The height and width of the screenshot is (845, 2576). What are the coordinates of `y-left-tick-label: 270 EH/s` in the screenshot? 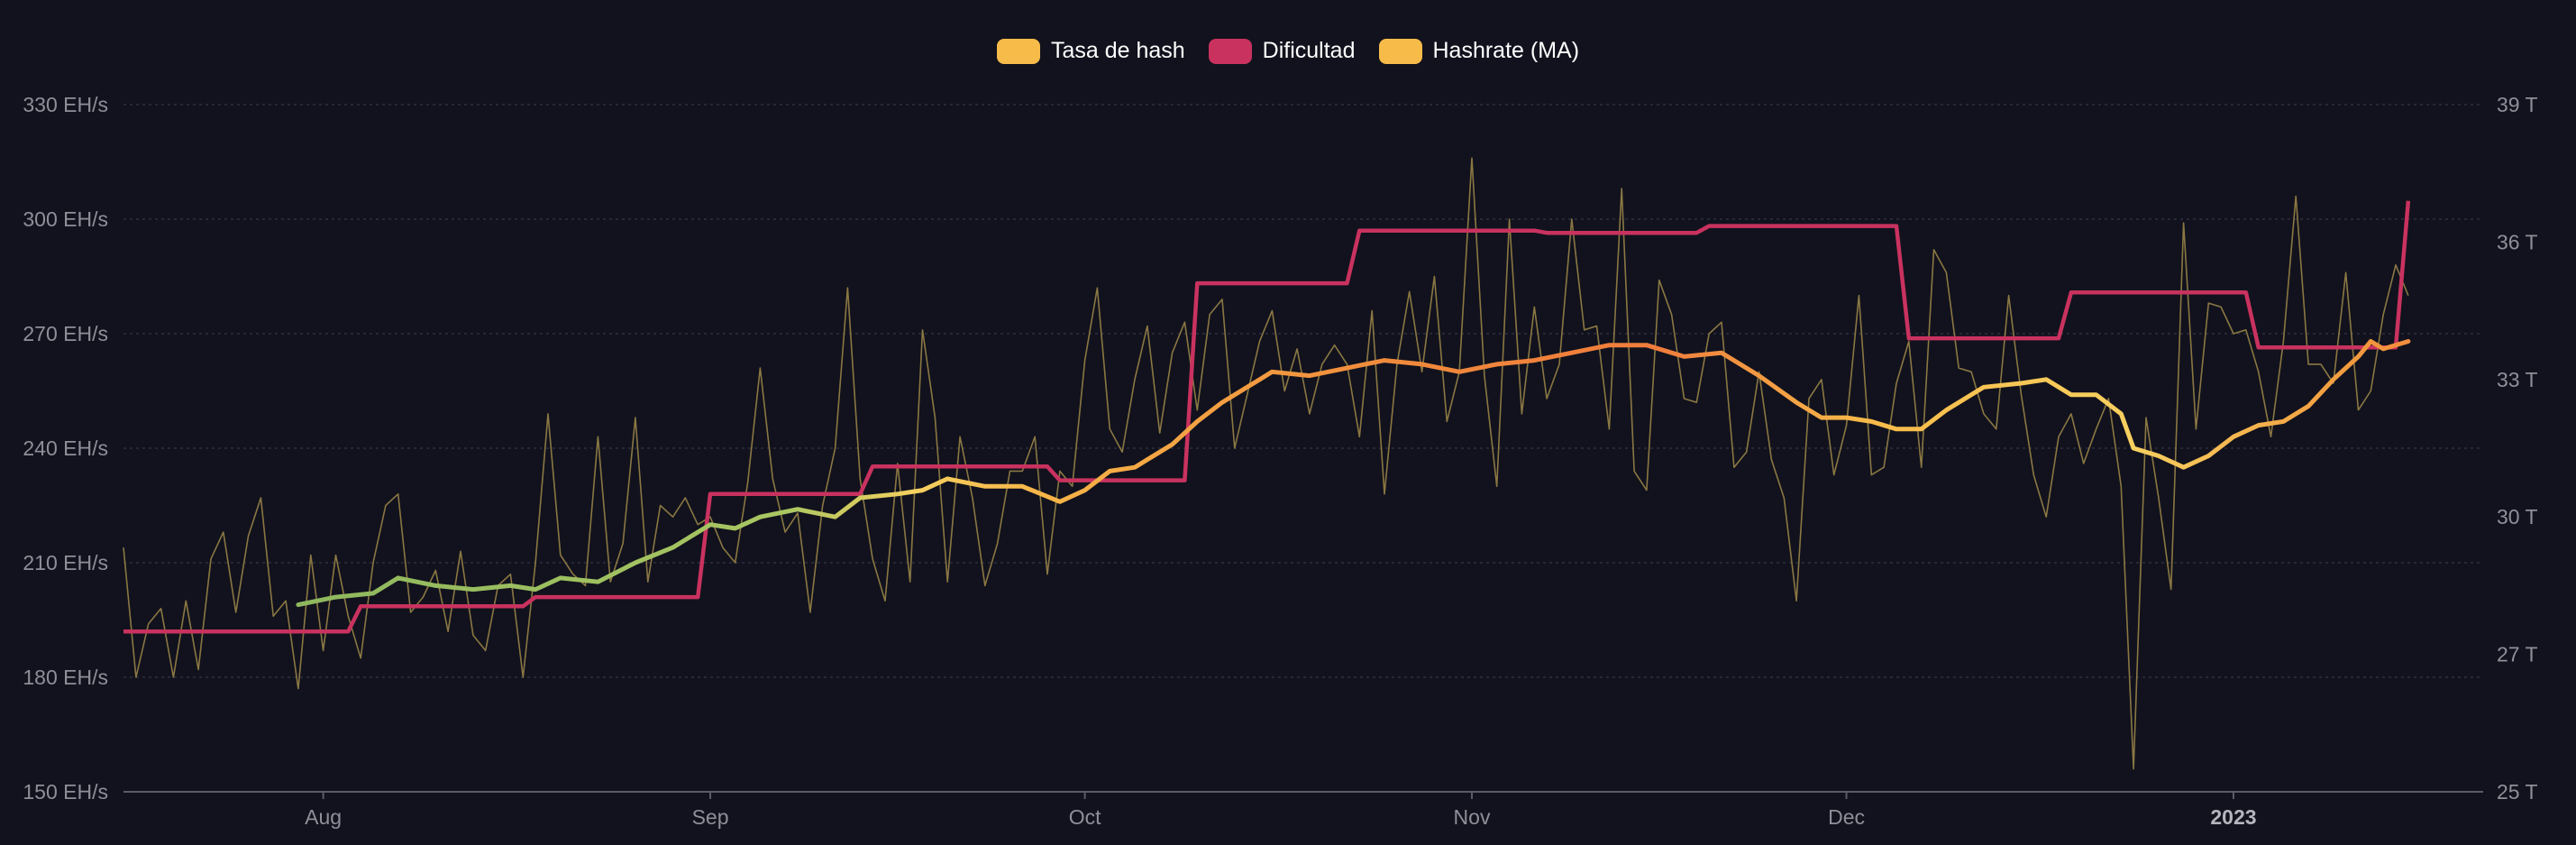 It's located at (65, 333).